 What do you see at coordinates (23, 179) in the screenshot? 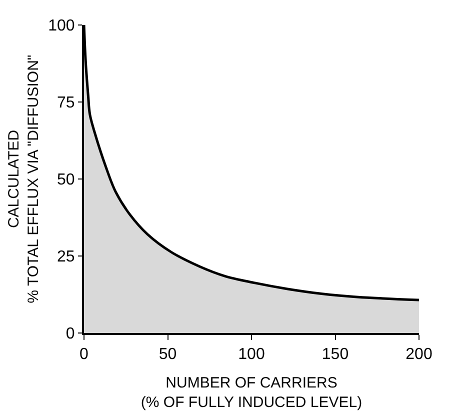
I see `y-axis-title: CALCULATED % TOTAL EFFLUX VIA "DIFFUSION"` at bounding box center [23, 179].